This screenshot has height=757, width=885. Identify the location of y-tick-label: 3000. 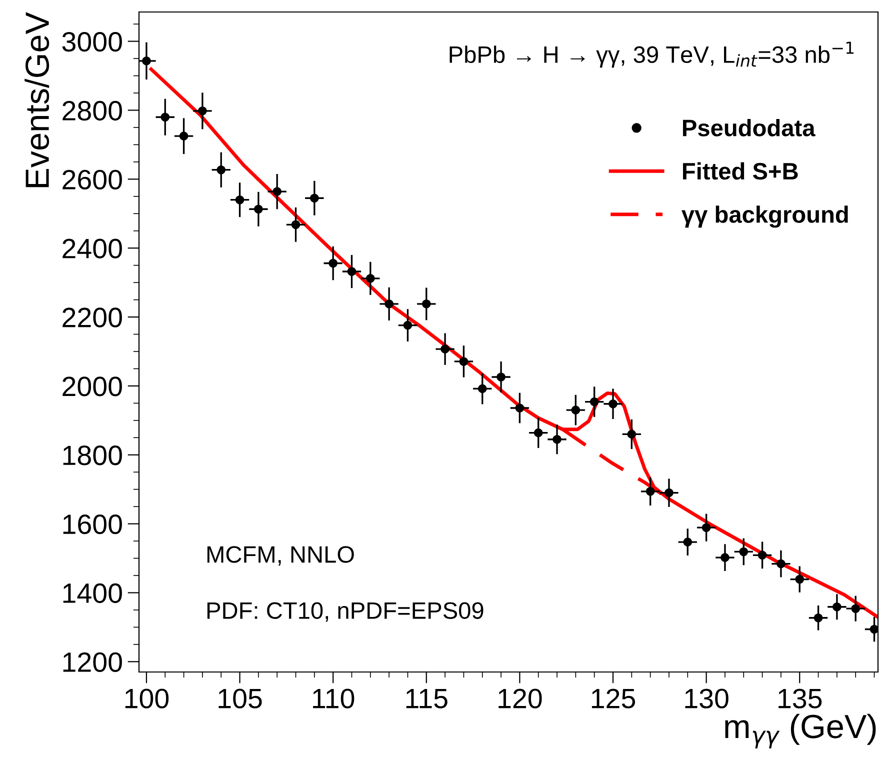
(92, 42).